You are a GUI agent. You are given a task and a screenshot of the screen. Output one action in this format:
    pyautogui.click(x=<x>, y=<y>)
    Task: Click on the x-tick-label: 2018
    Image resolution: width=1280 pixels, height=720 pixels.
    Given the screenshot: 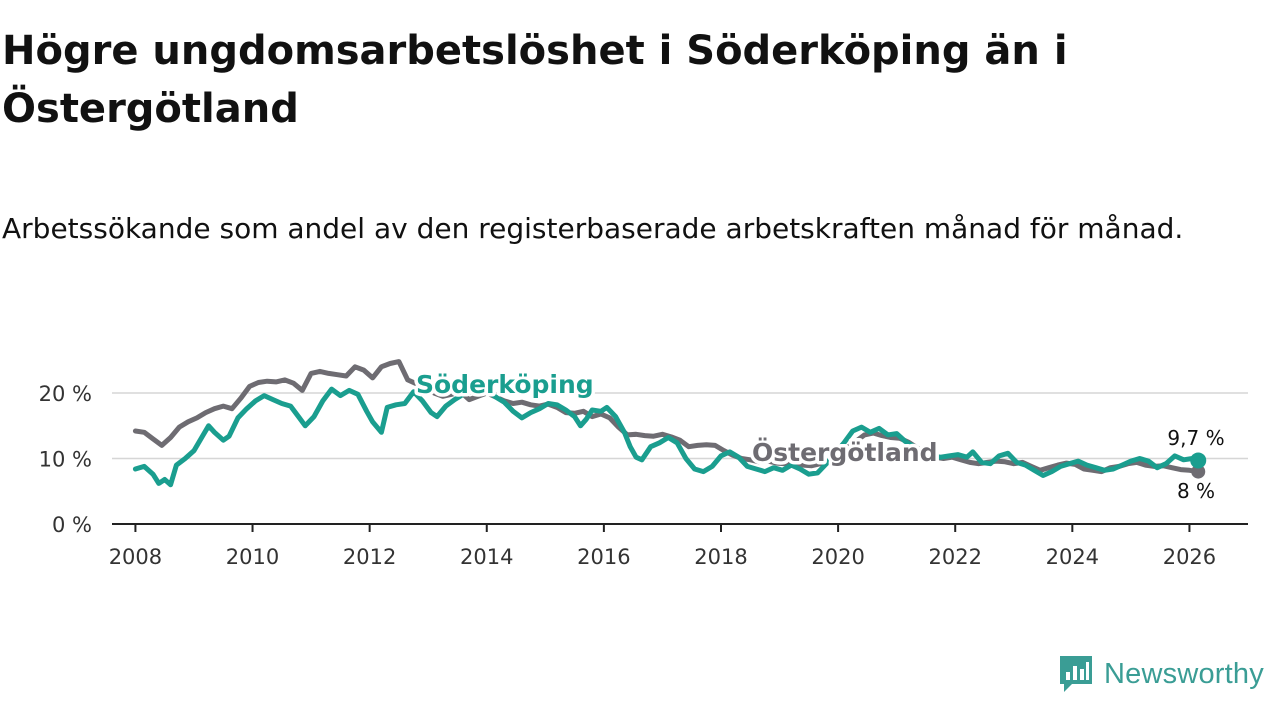 What is the action you would take?
    pyautogui.click(x=720, y=557)
    